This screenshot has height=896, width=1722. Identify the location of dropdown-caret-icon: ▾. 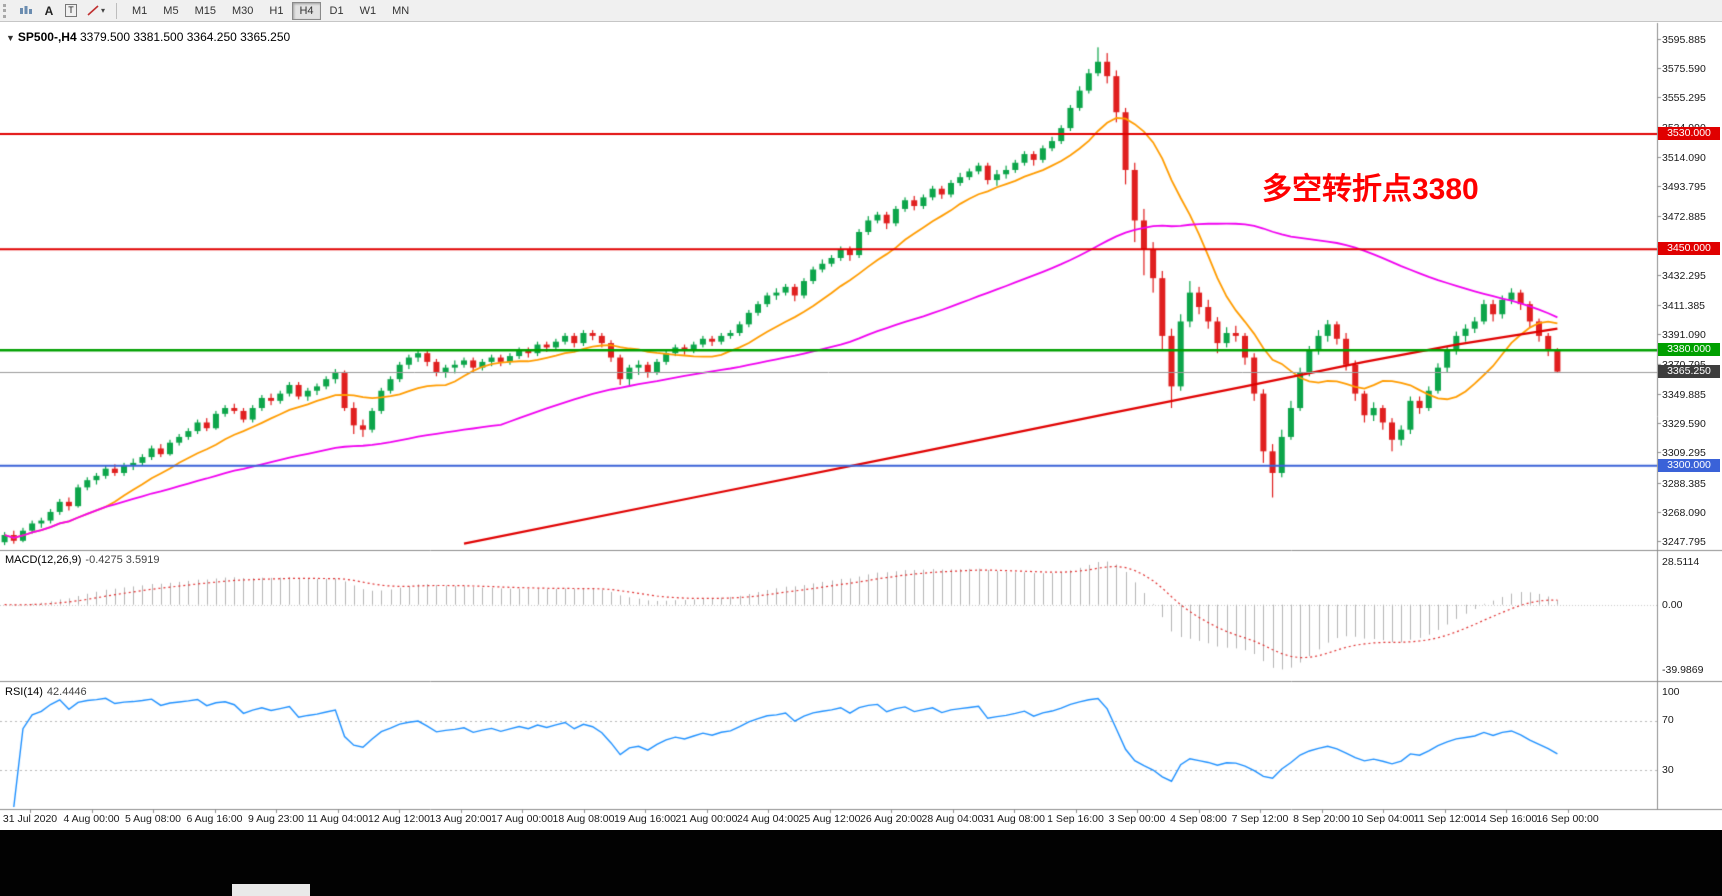
(103, 10).